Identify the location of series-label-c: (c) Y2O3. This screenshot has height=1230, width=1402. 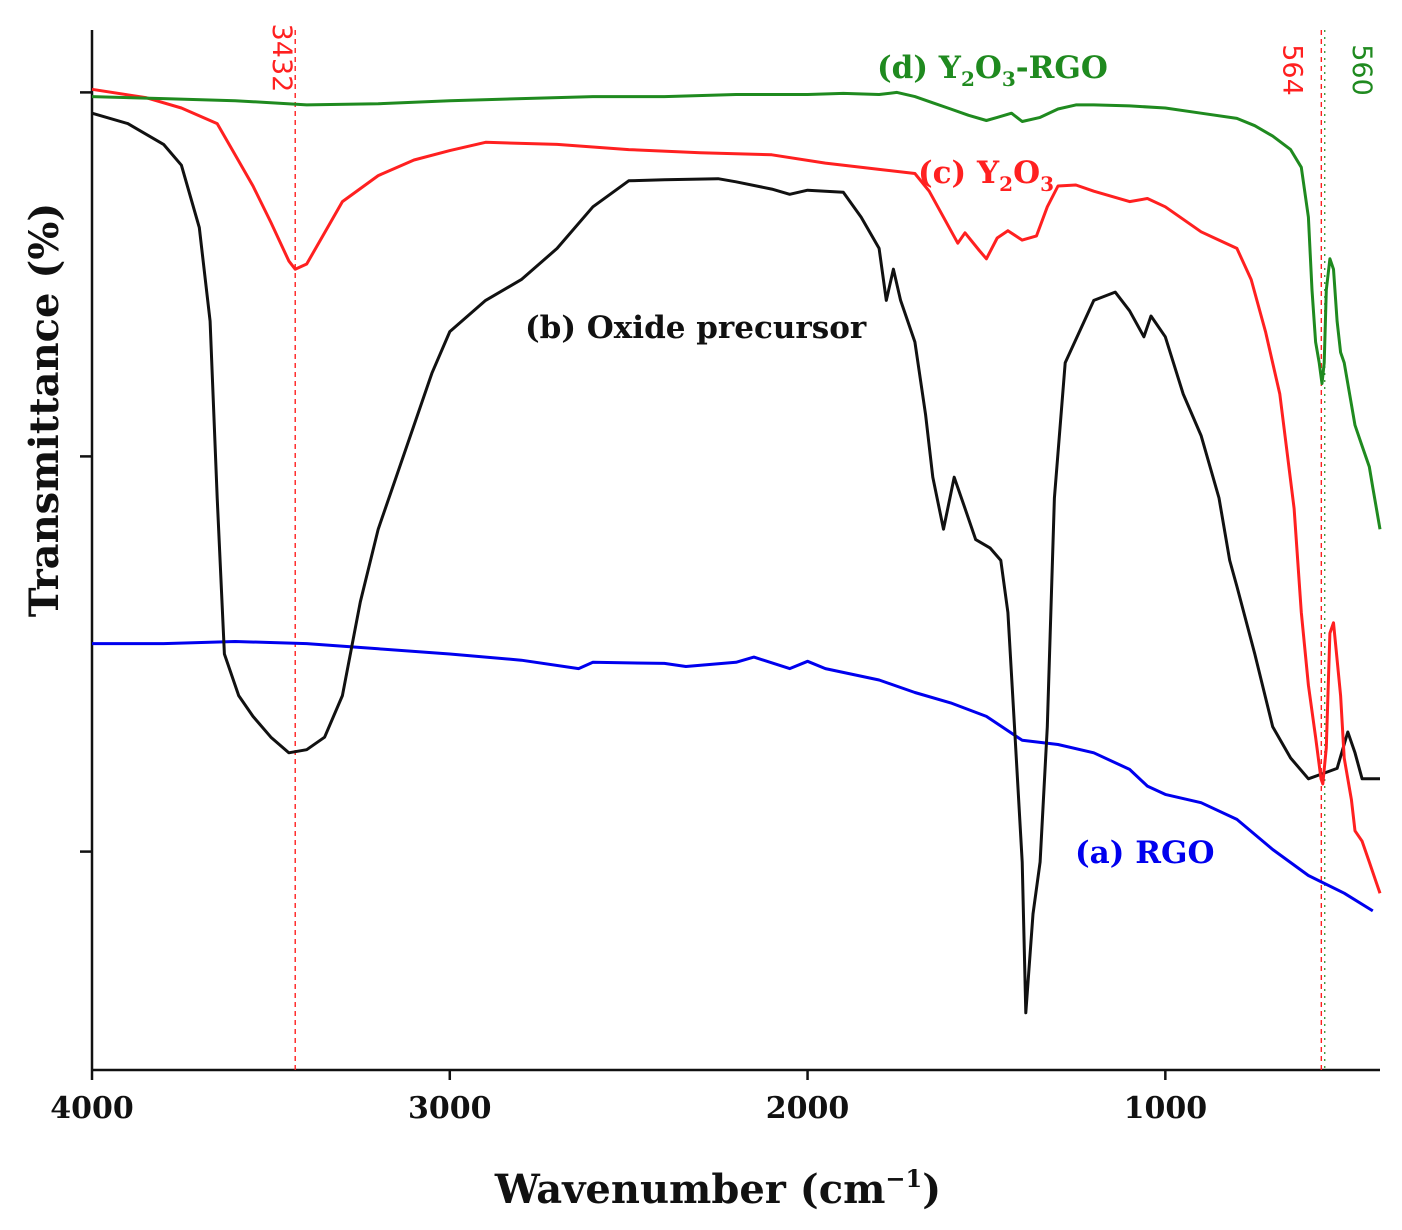
(986, 175).